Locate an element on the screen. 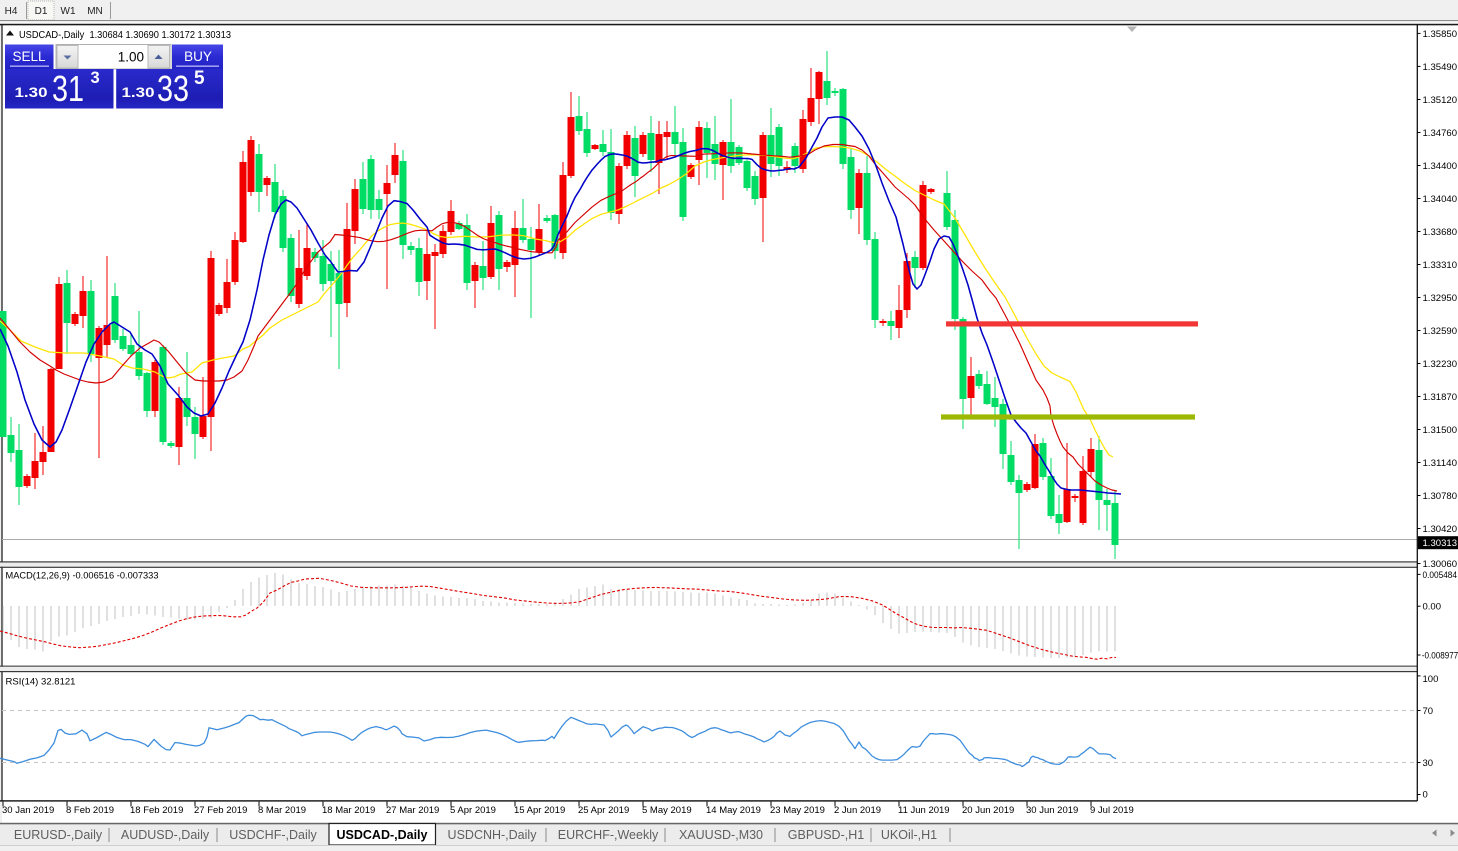 This screenshot has width=1458, height=851. svg-text: 2 Jun 2019 is located at coordinates (857, 810).